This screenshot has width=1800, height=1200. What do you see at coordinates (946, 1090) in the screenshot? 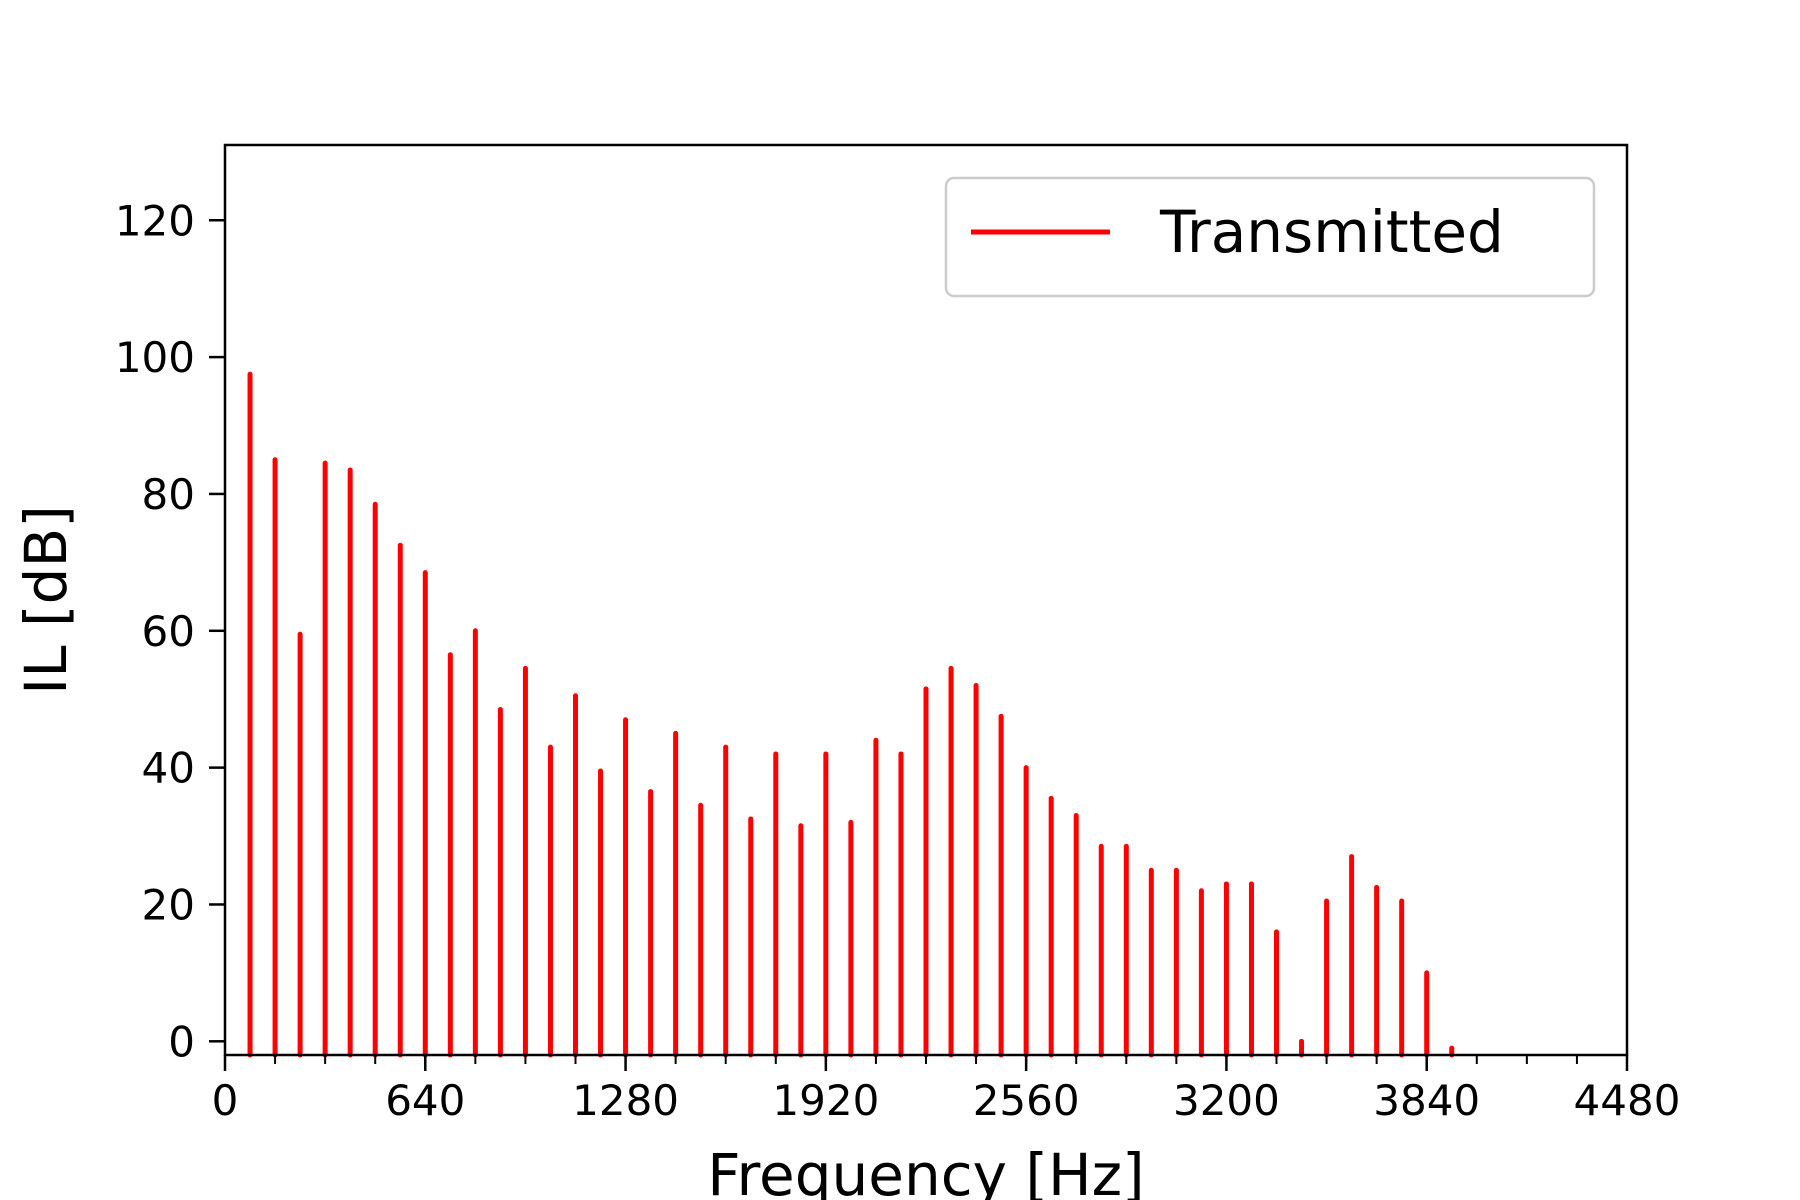
I see `x-axis: 0 640 1280 1920 2560 3200 3840 4480` at bounding box center [946, 1090].